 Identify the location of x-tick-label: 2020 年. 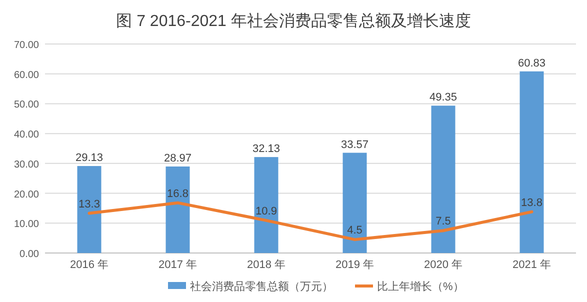
(443, 265).